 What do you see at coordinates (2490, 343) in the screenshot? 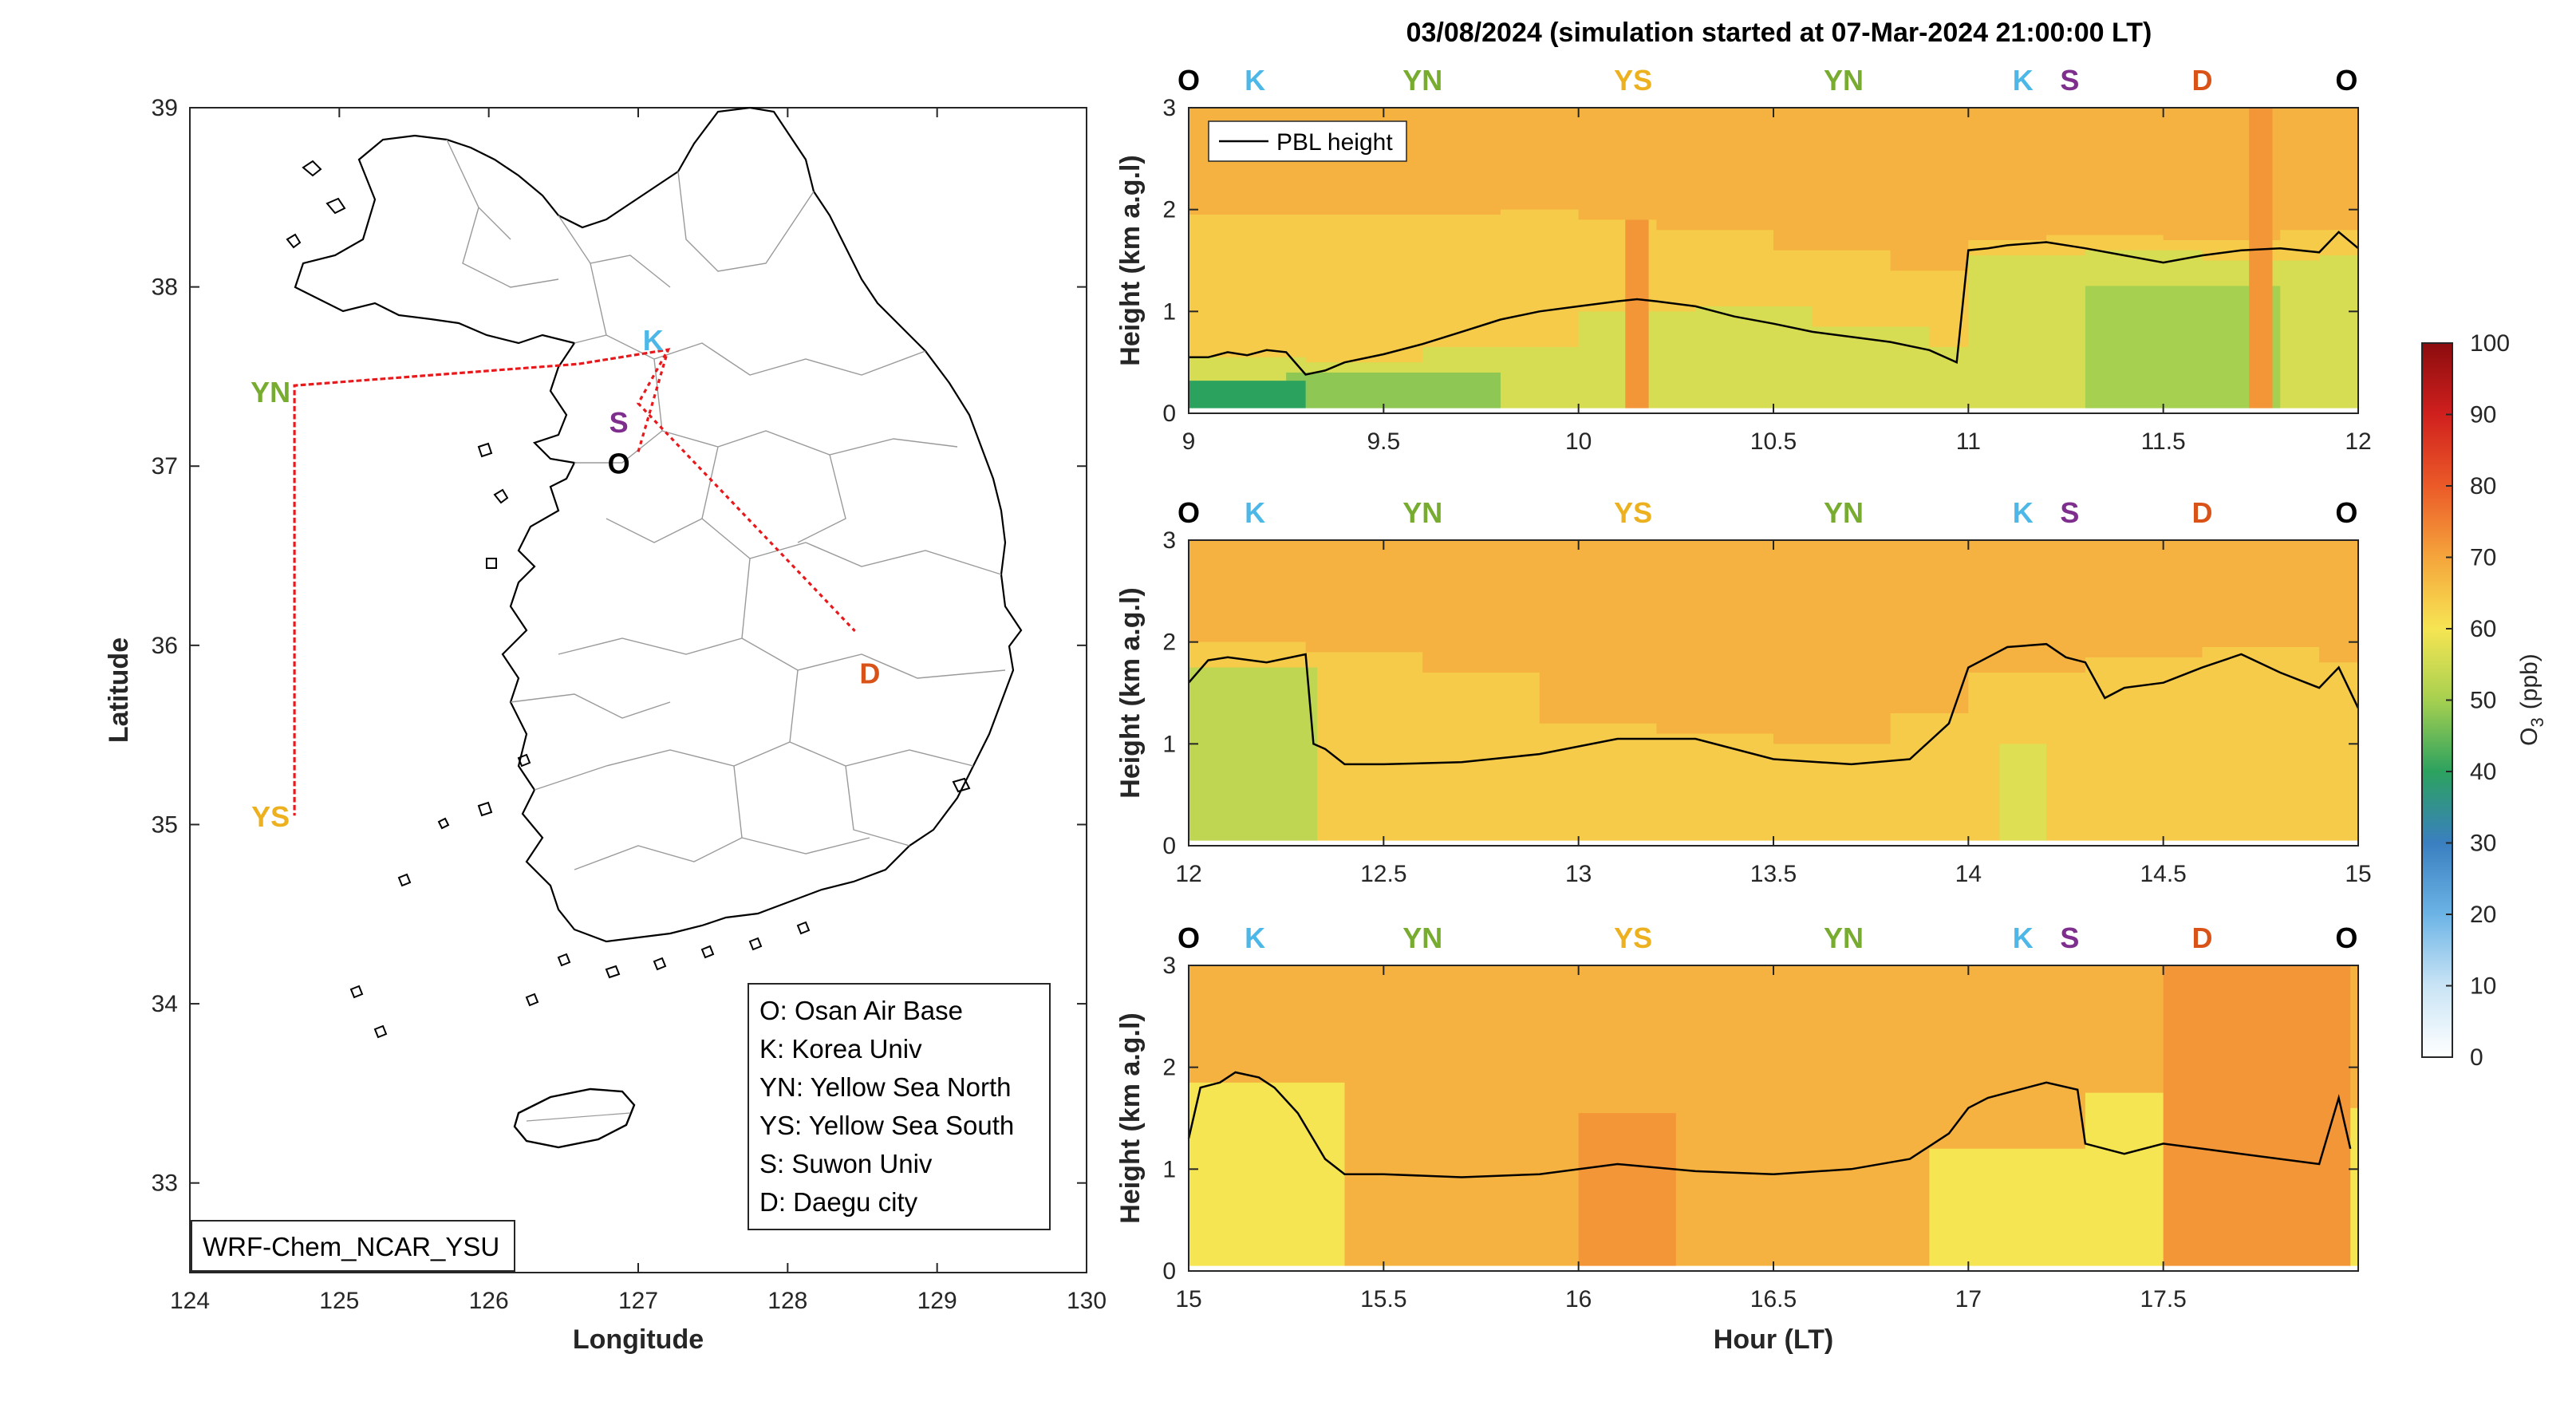
I see `colorbar-tick-label: 100` at bounding box center [2490, 343].